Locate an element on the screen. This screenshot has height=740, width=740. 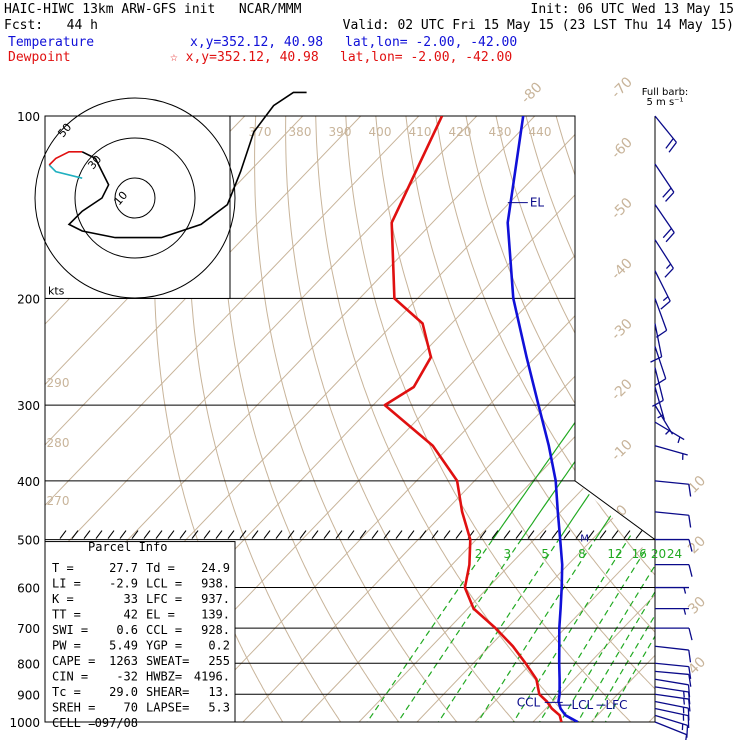
hodograph-trace-mid is located at coordinates (65, 158).